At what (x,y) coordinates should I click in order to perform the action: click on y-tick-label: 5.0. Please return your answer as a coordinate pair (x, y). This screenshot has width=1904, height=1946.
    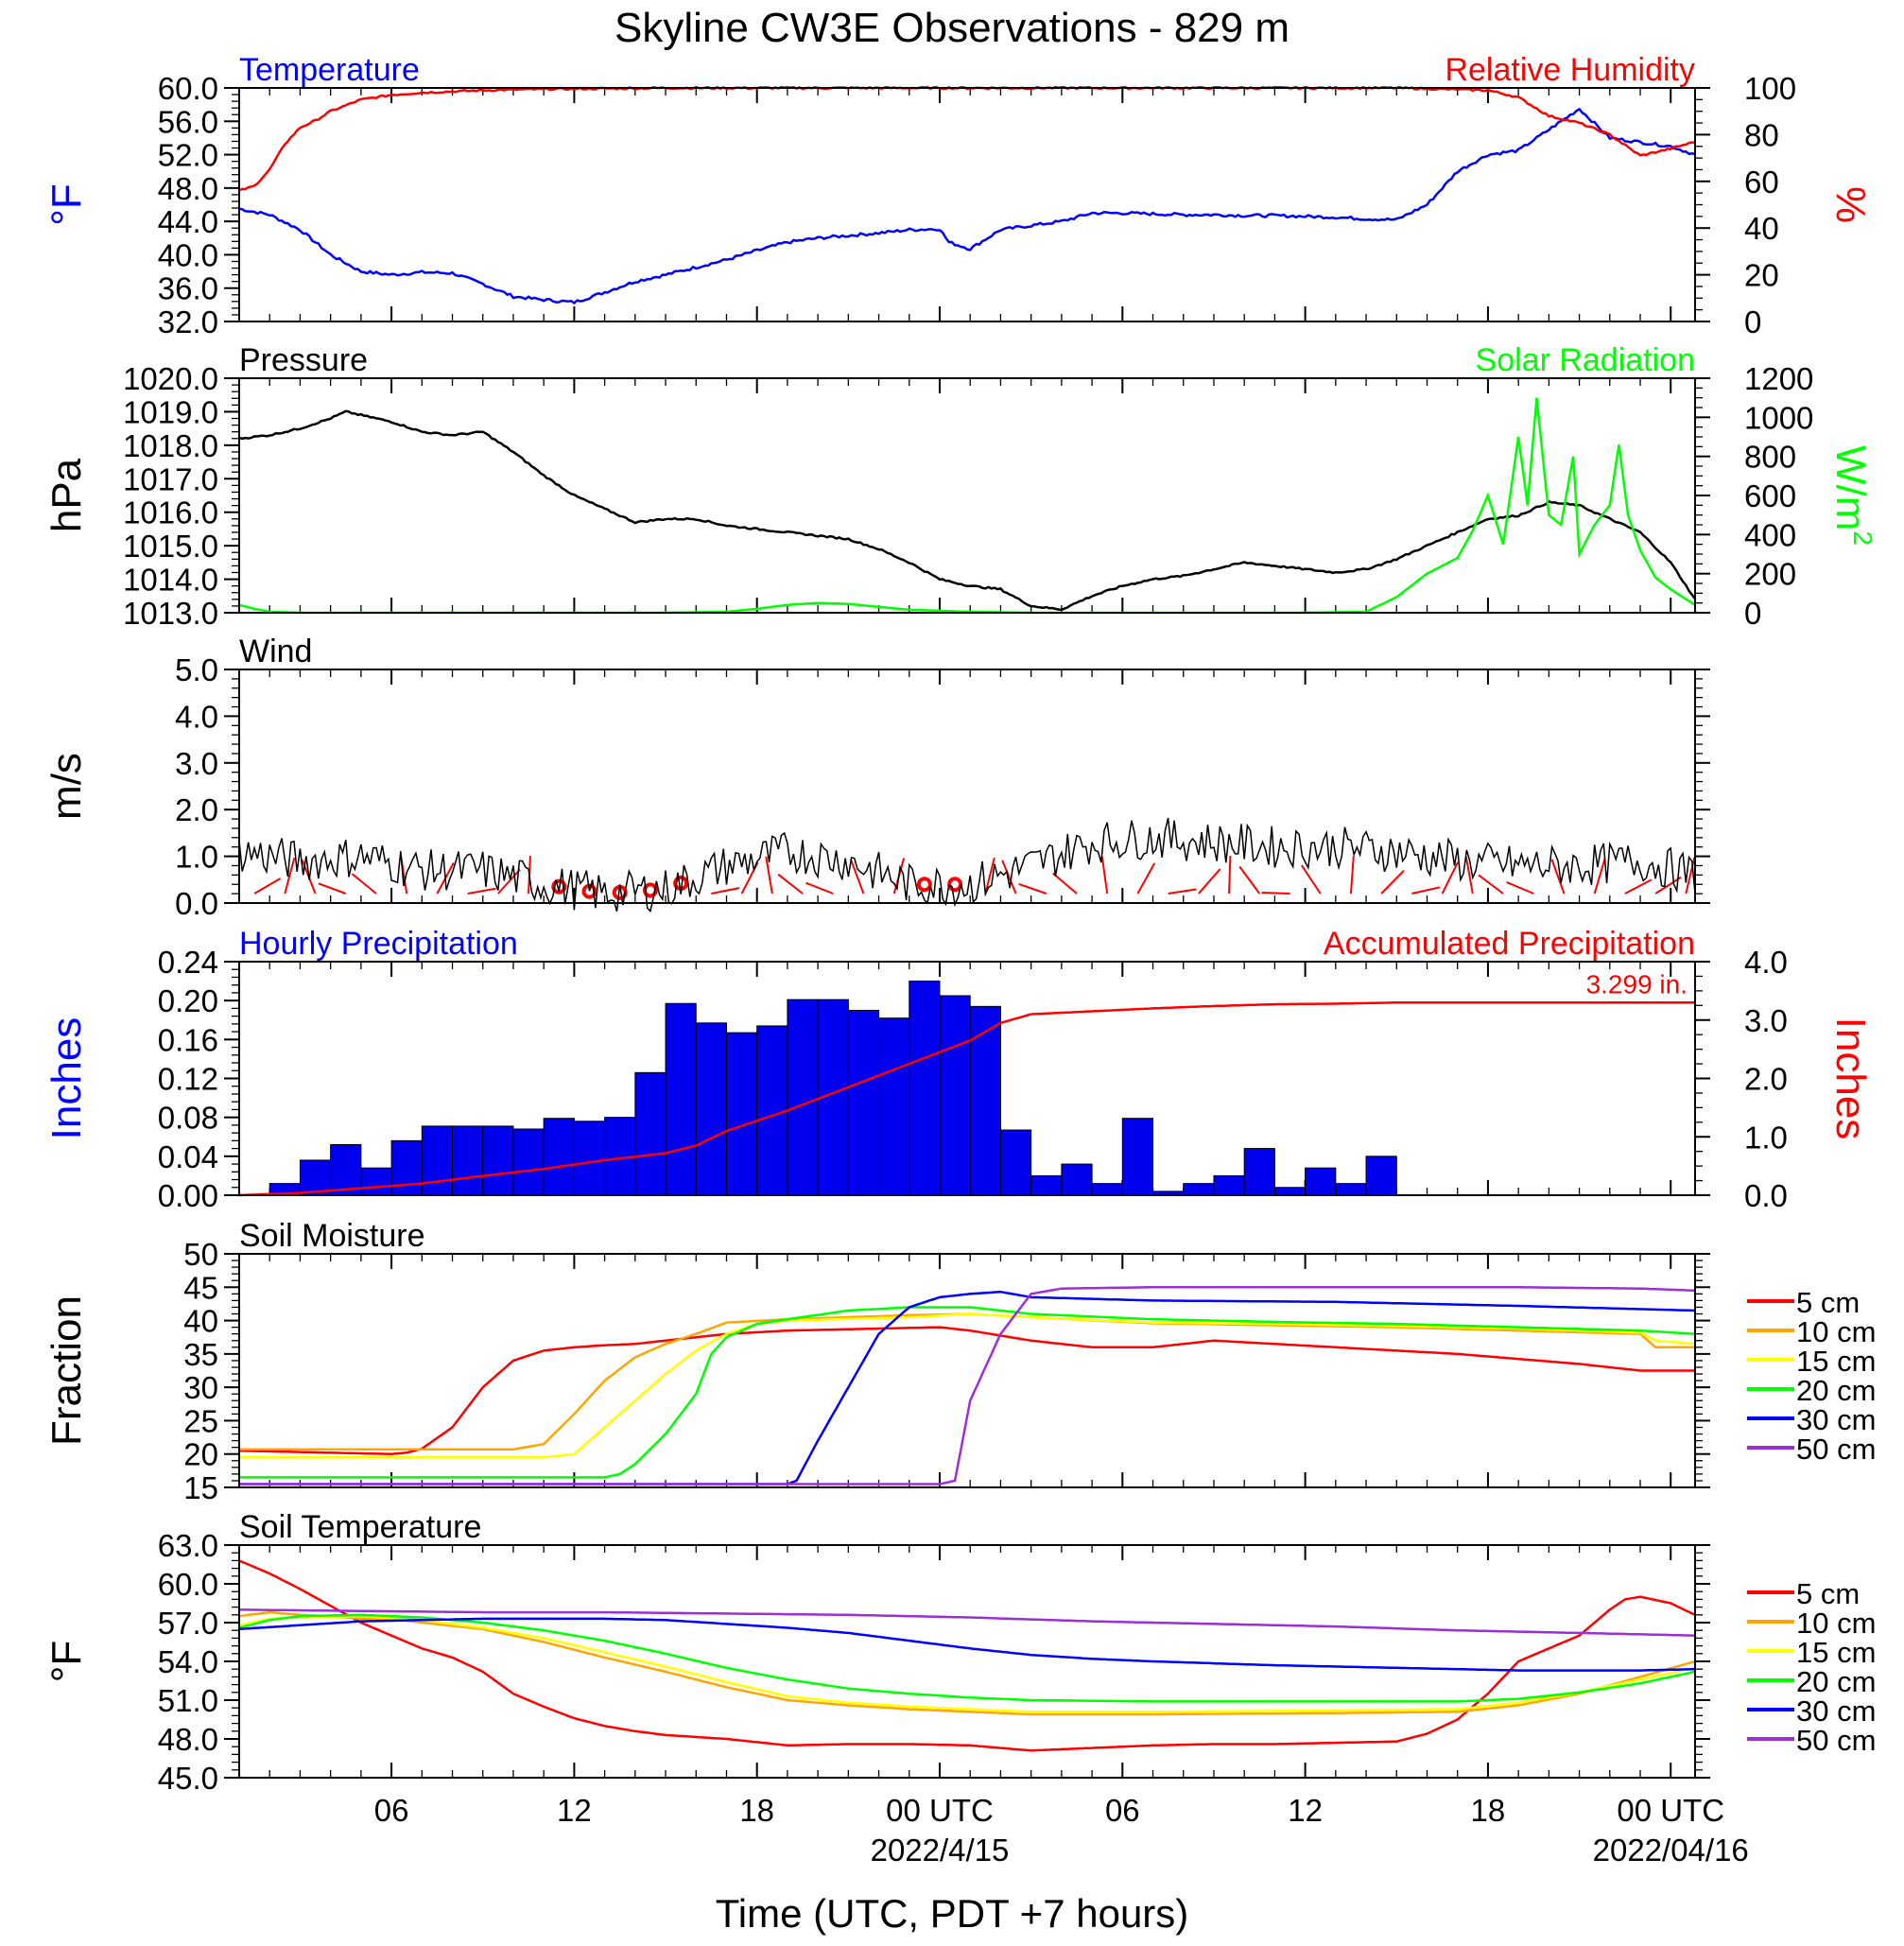
    Looking at the image, I should click on (196, 670).